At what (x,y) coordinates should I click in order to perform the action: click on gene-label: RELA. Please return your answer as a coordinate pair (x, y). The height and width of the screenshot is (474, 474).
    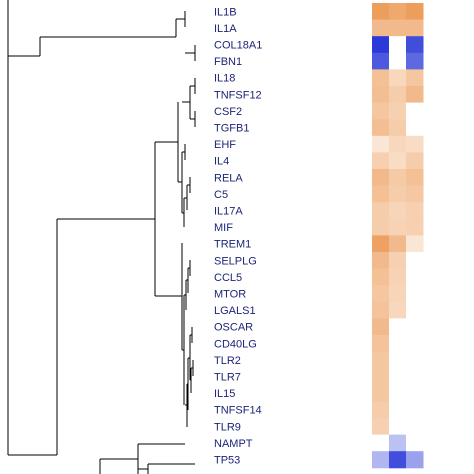
    Looking at the image, I should click on (228, 178).